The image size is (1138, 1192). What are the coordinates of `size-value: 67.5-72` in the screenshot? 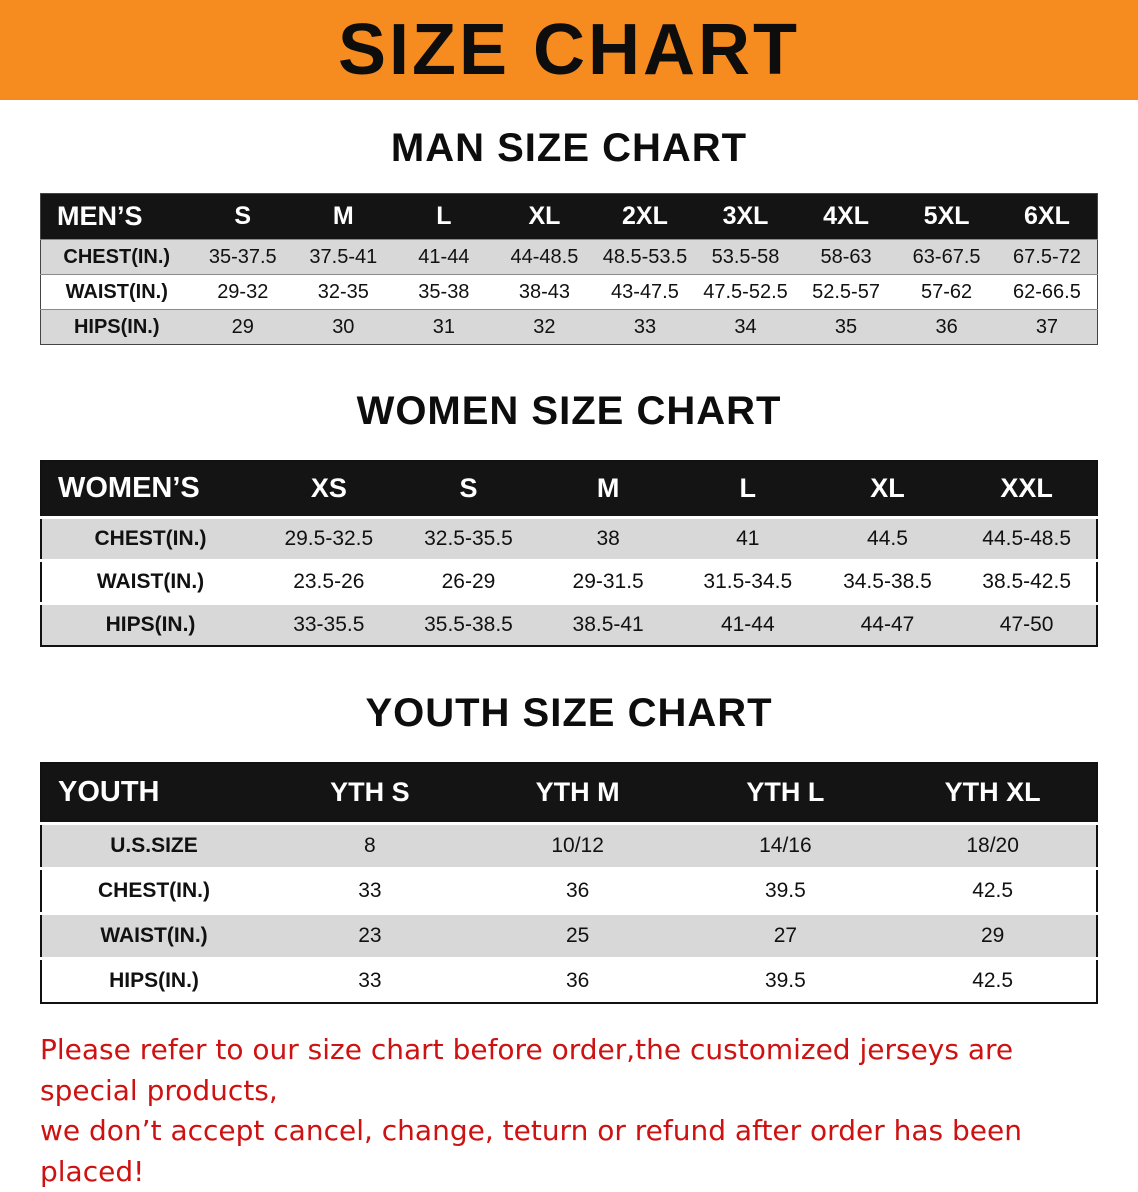 It's located at (1047, 256).